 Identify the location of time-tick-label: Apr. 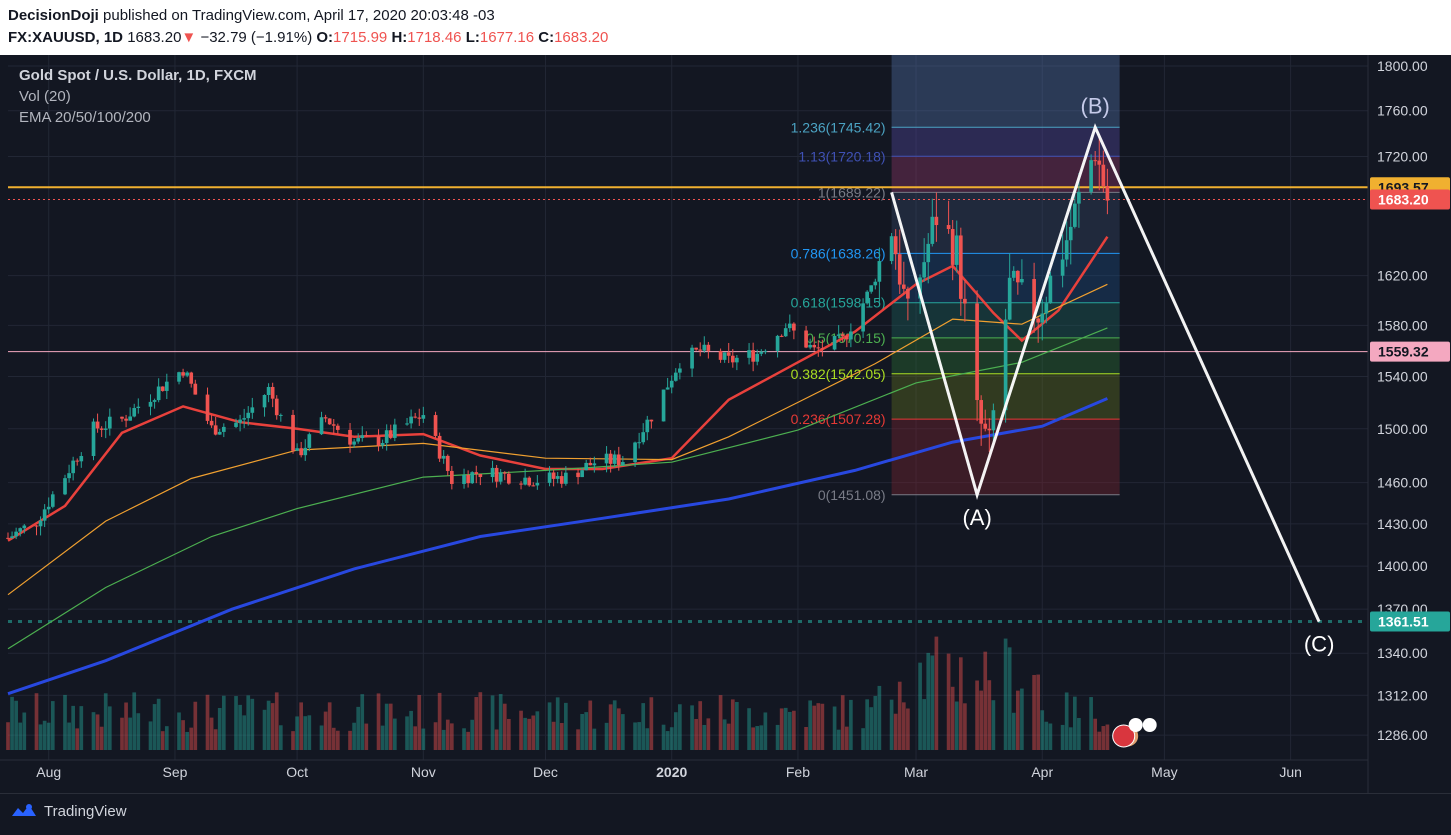
(1042, 772).